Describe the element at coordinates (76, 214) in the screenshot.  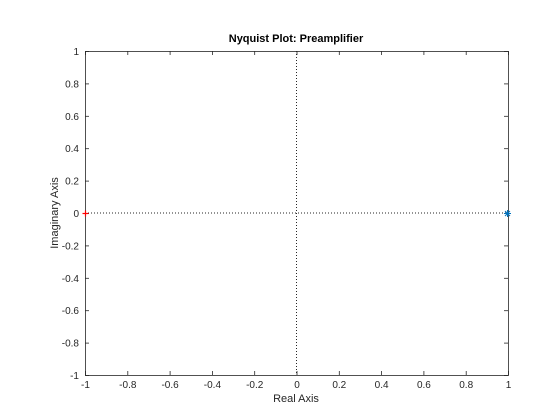
I see `y-tick-label: 0` at that location.